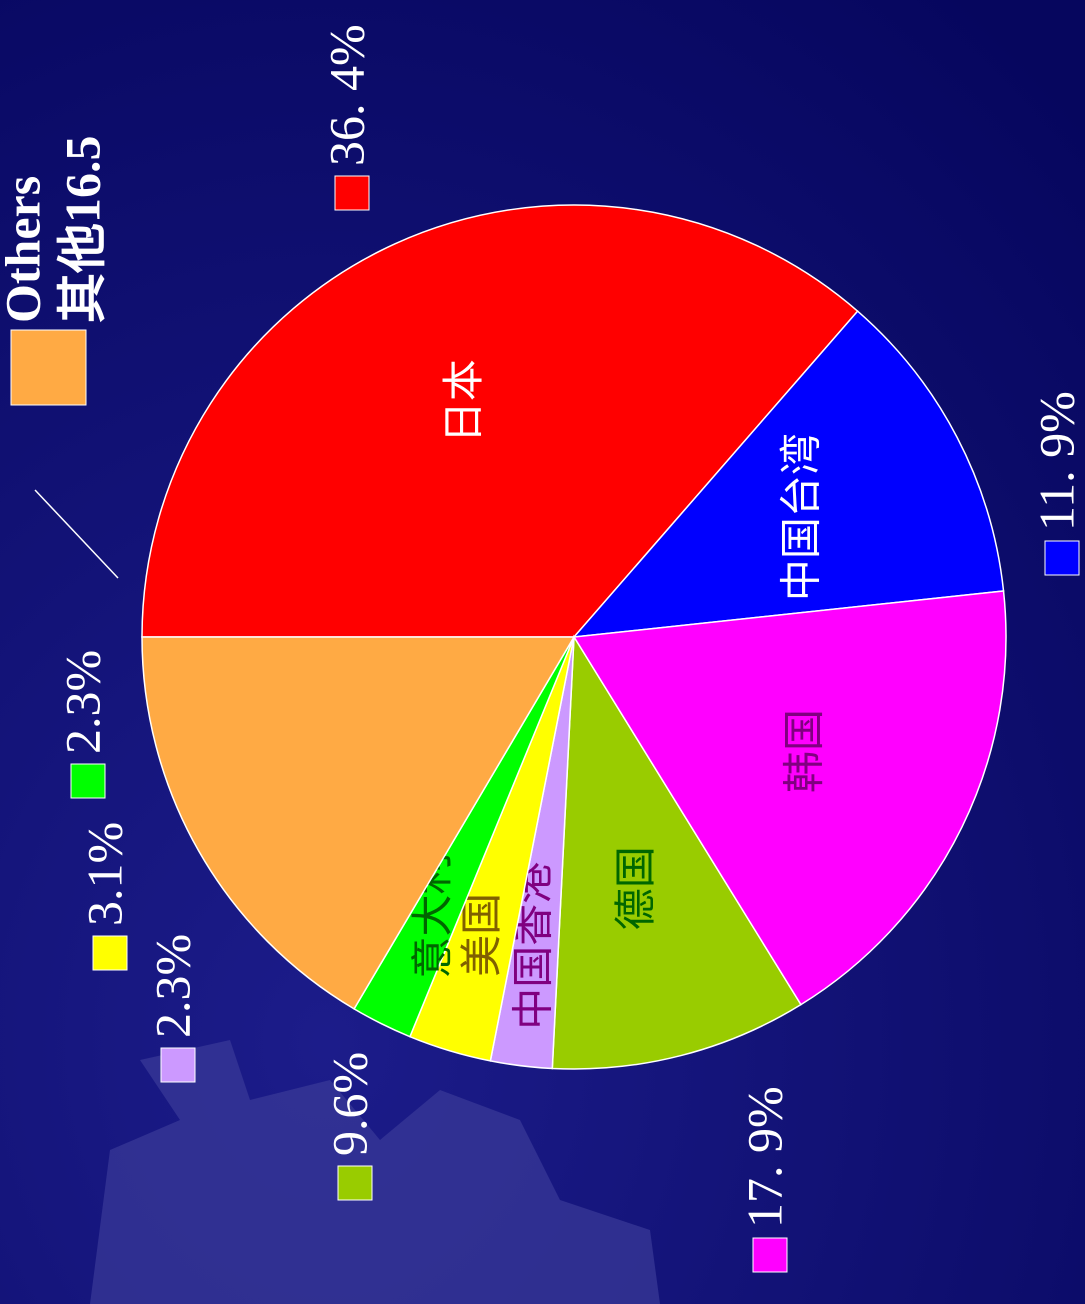 Image resolution: width=1085 pixels, height=1304 pixels. Describe the element at coordinates (349, 1104) in the screenshot. I see `value-label: 9.6%` at that location.